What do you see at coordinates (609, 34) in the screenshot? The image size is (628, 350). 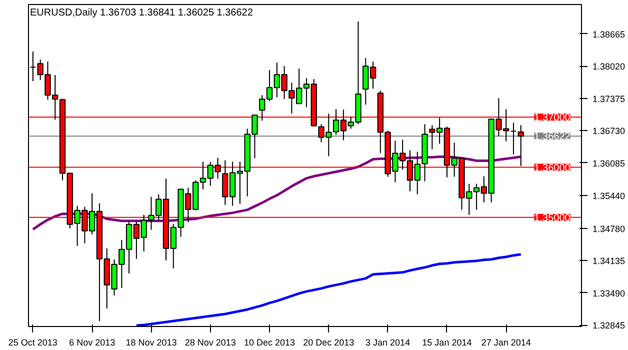 I see `y-tick-label: 1.38665` at bounding box center [609, 34].